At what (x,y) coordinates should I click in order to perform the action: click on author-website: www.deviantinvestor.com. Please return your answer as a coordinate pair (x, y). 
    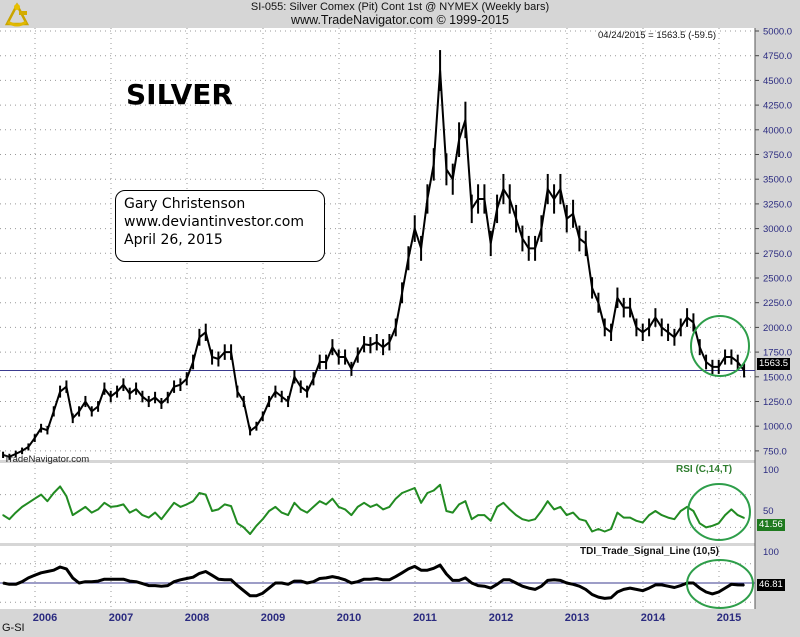
    Looking at the image, I should click on (214, 222).